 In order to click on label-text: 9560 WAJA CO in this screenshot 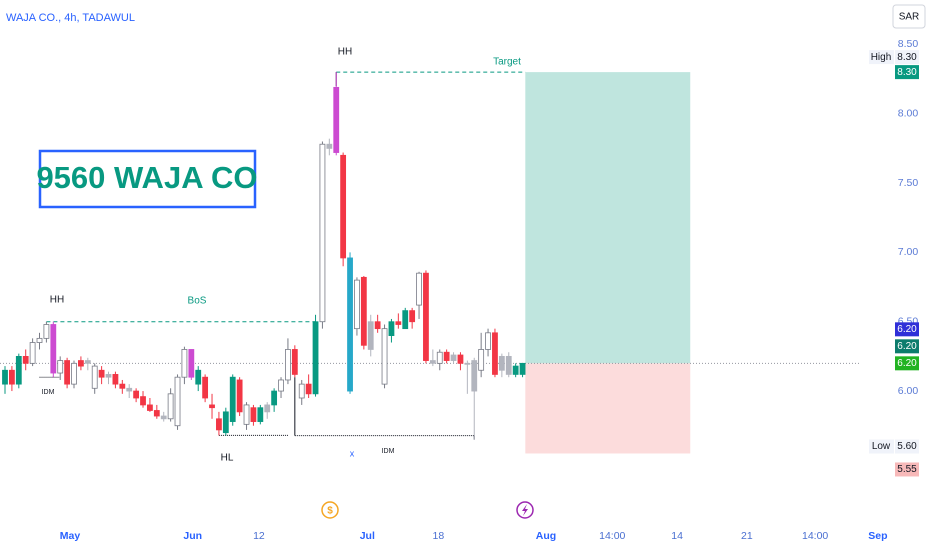, I will do `click(146, 177)`.